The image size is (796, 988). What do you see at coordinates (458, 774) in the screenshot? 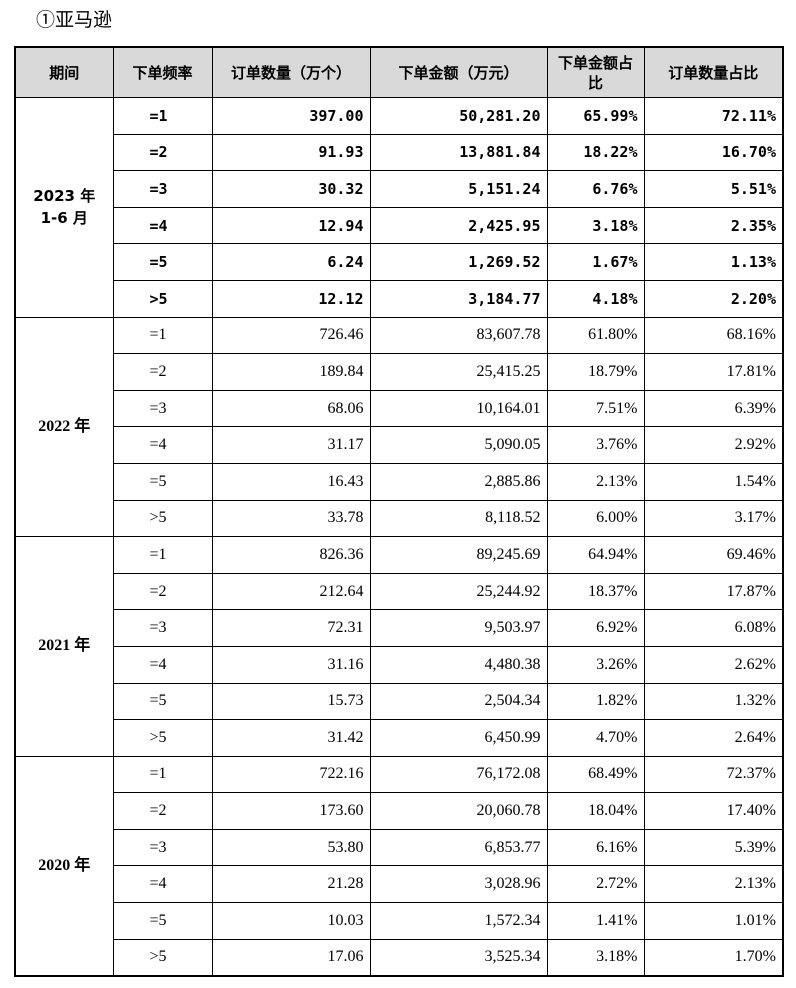
I see `value-cell: 76,172.08` at bounding box center [458, 774].